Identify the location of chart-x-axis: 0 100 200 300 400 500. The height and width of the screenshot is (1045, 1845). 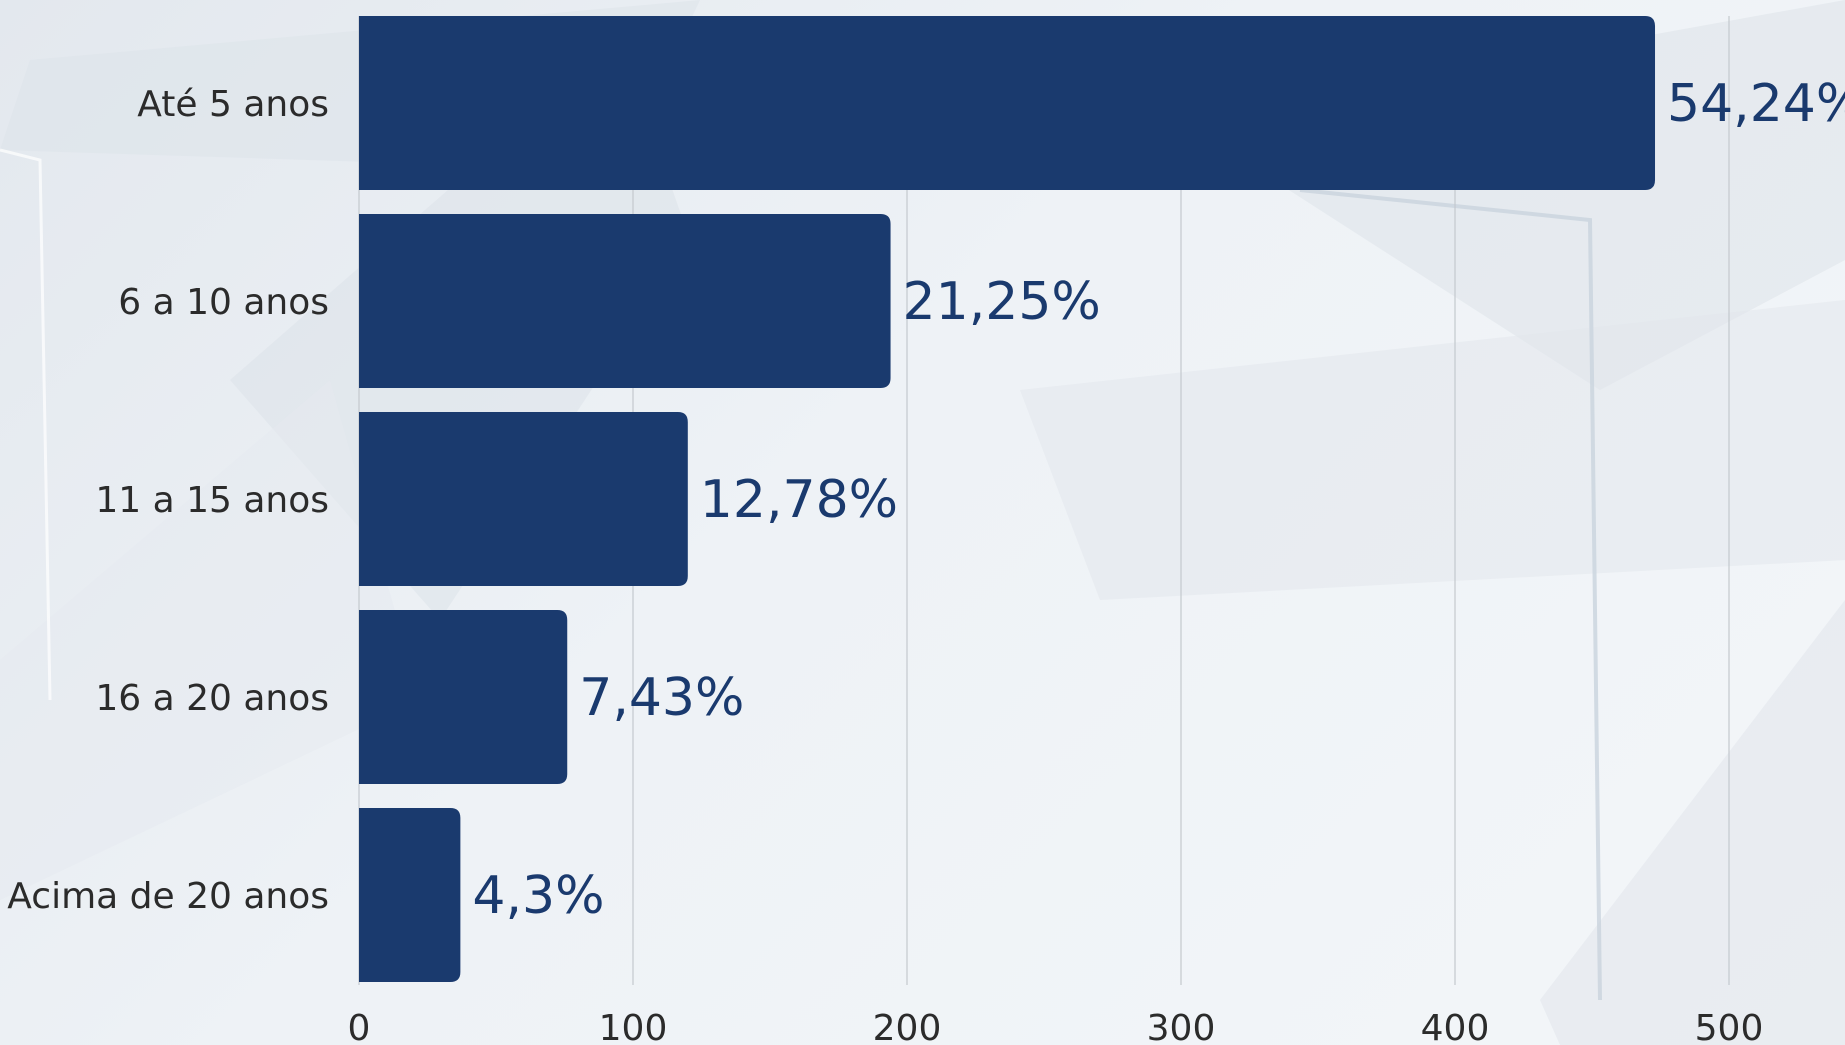
(1056, 1026).